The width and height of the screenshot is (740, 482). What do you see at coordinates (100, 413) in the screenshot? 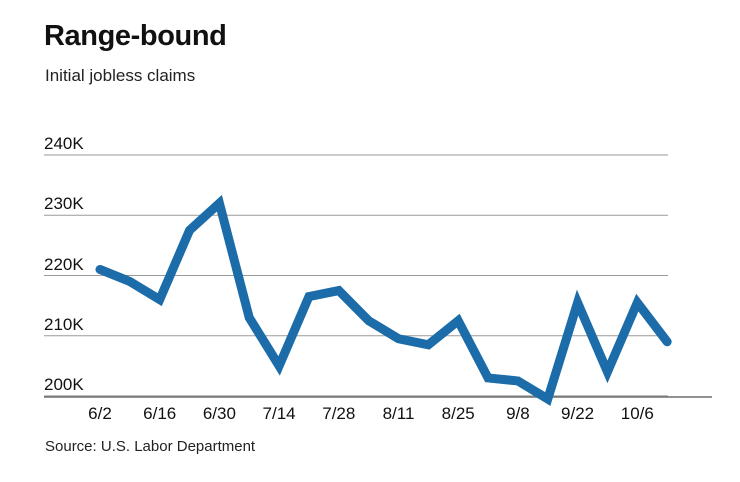
I see `x-axis-tick-label: 6/2` at bounding box center [100, 413].